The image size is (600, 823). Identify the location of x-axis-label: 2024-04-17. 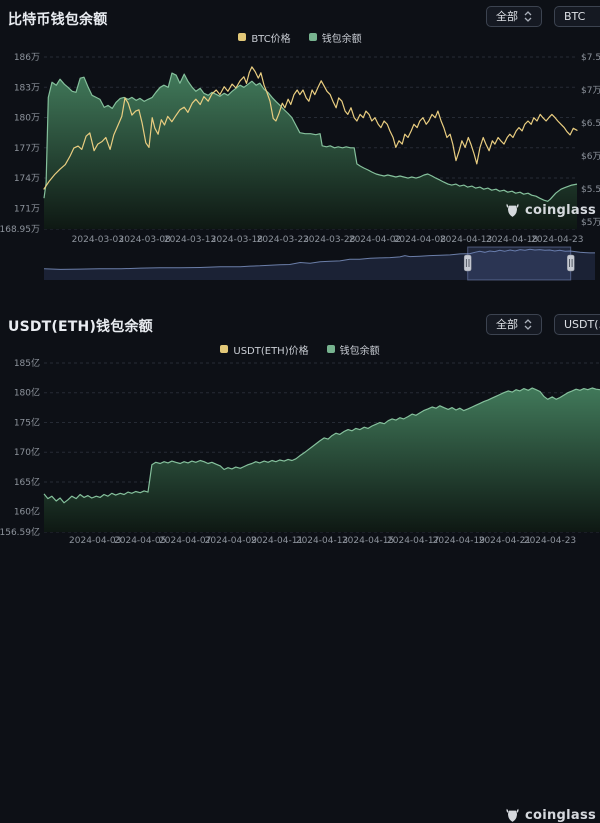
(413, 541).